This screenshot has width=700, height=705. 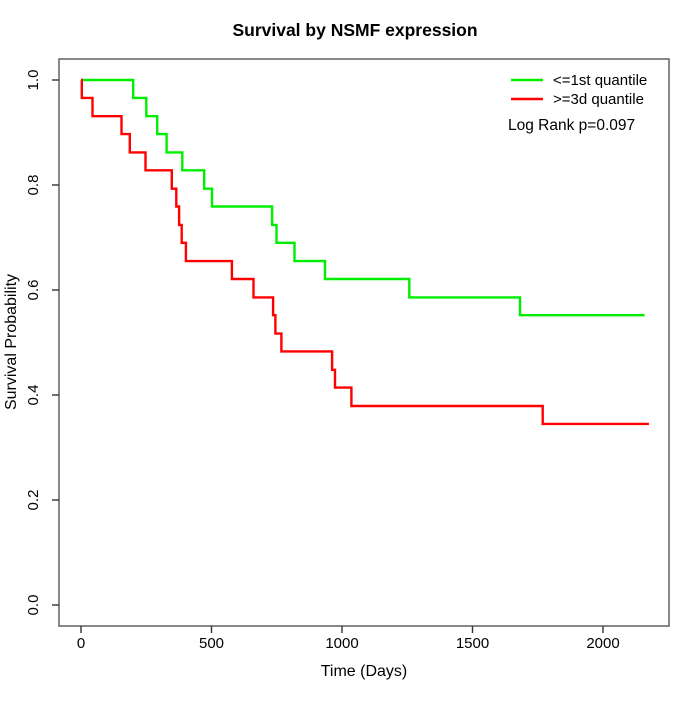 I want to click on legend-label-high-quantile: >=3d quantile, so click(x=598, y=99).